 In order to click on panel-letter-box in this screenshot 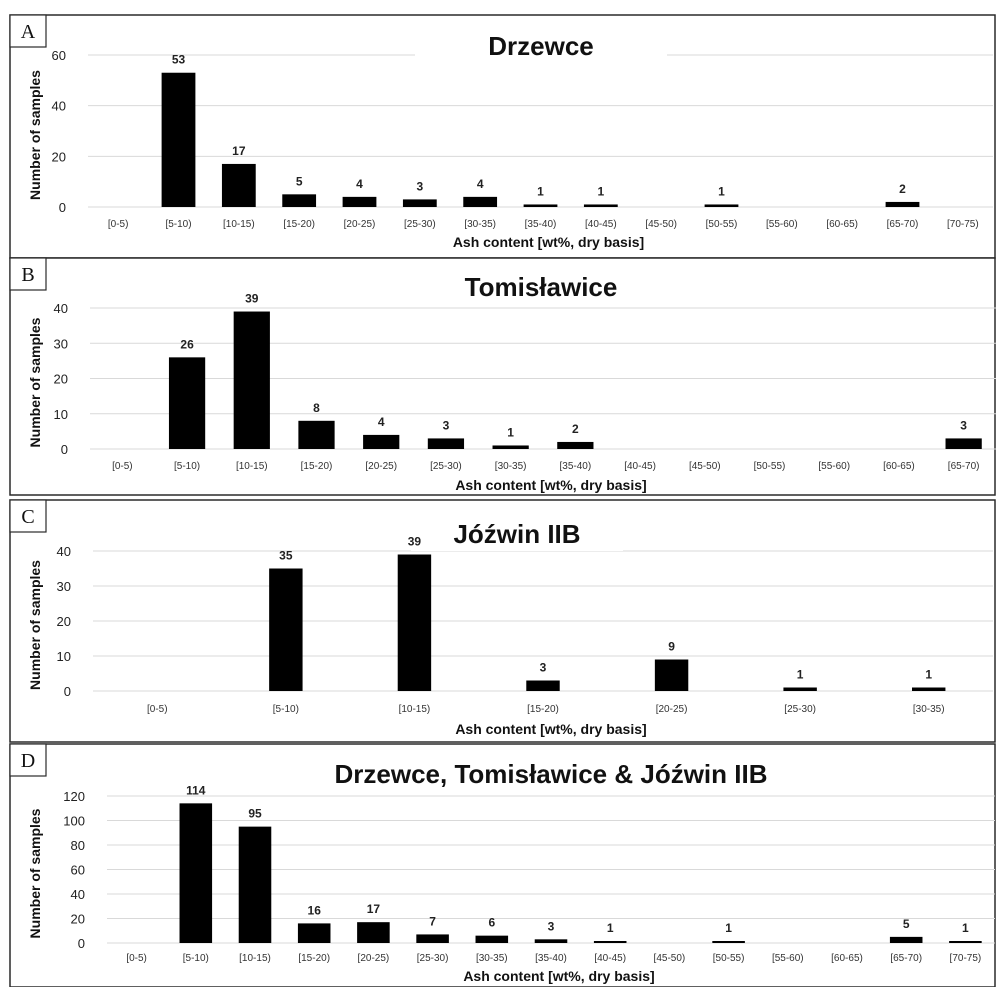, I will do `click(28, 31)`.